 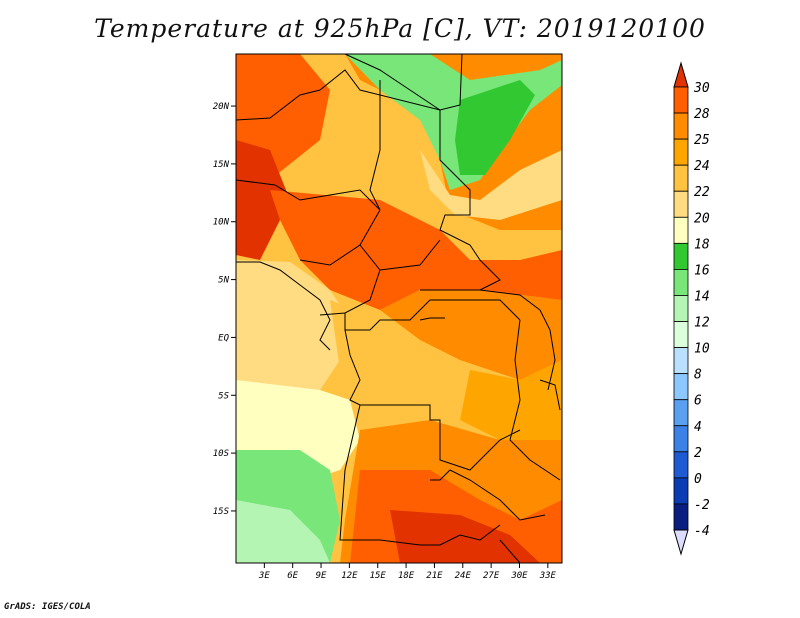 I want to click on lat-tick-label: EQ, so click(x=223, y=338).